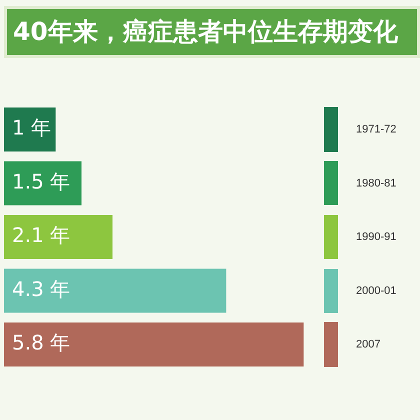 This screenshot has height=420, width=420. I want to click on y-tick-label: 2000-01, so click(376, 290).